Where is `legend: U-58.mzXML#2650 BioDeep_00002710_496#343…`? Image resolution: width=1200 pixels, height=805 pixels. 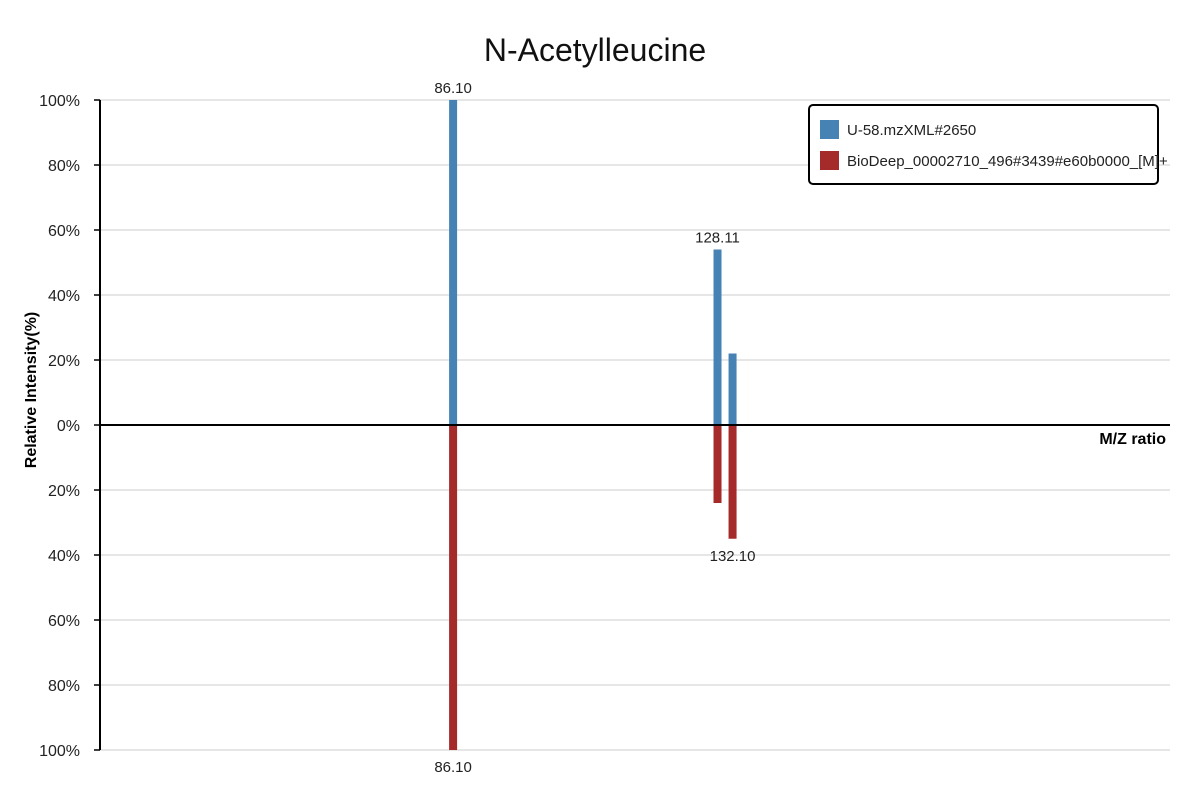
legend: U-58.mzXML#2650 BioDeep_00002710_496#343… is located at coordinates (988, 144).